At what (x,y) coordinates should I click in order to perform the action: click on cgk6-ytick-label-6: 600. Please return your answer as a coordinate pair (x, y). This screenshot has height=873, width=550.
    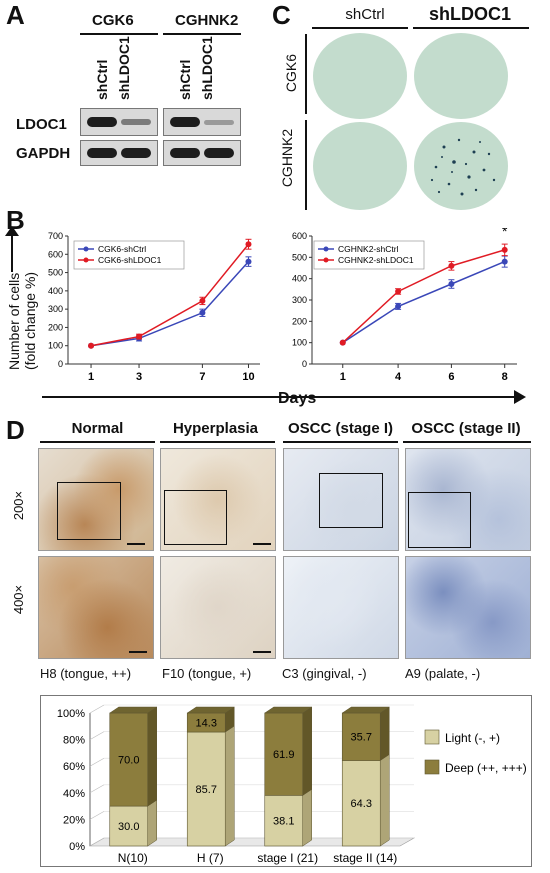
    Looking at the image, I should click on (55, 254).